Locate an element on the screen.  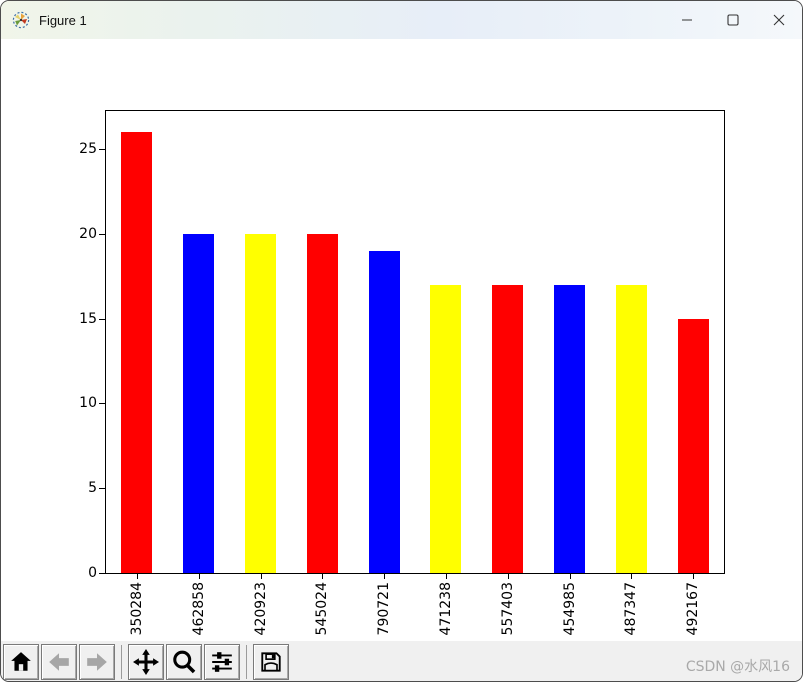
magnifier-icon is located at coordinates (184, 662).